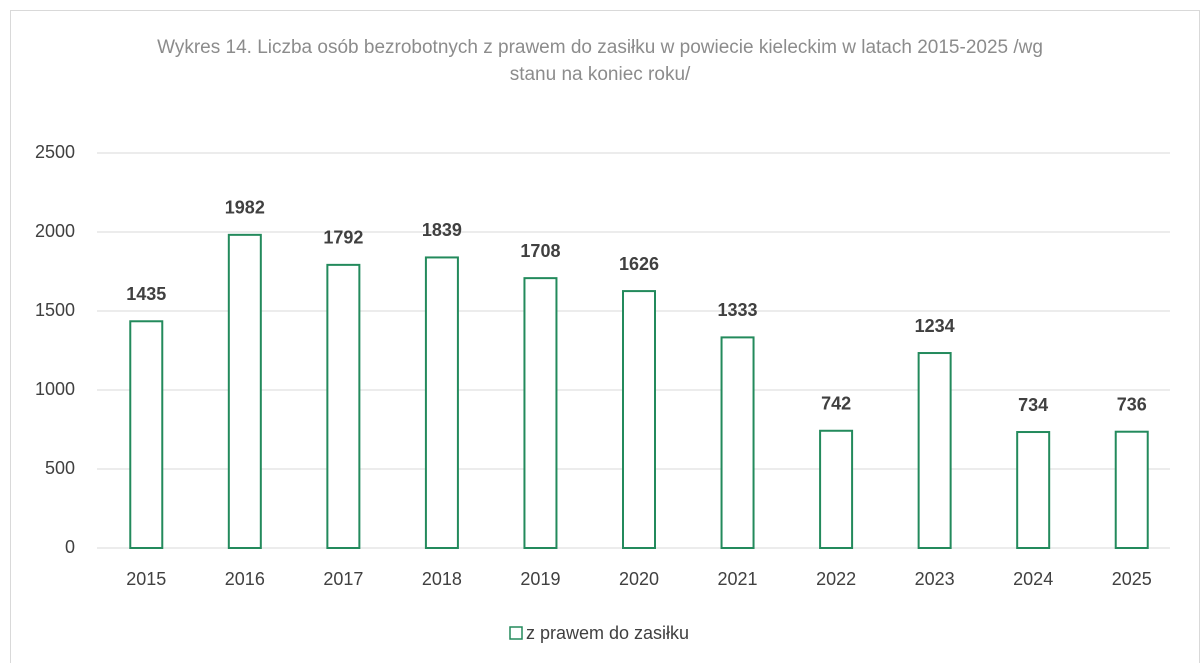 The image size is (1200, 663). What do you see at coordinates (442, 579) in the screenshot?
I see `x-tick-label: 2018` at bounding box center [442, 579].